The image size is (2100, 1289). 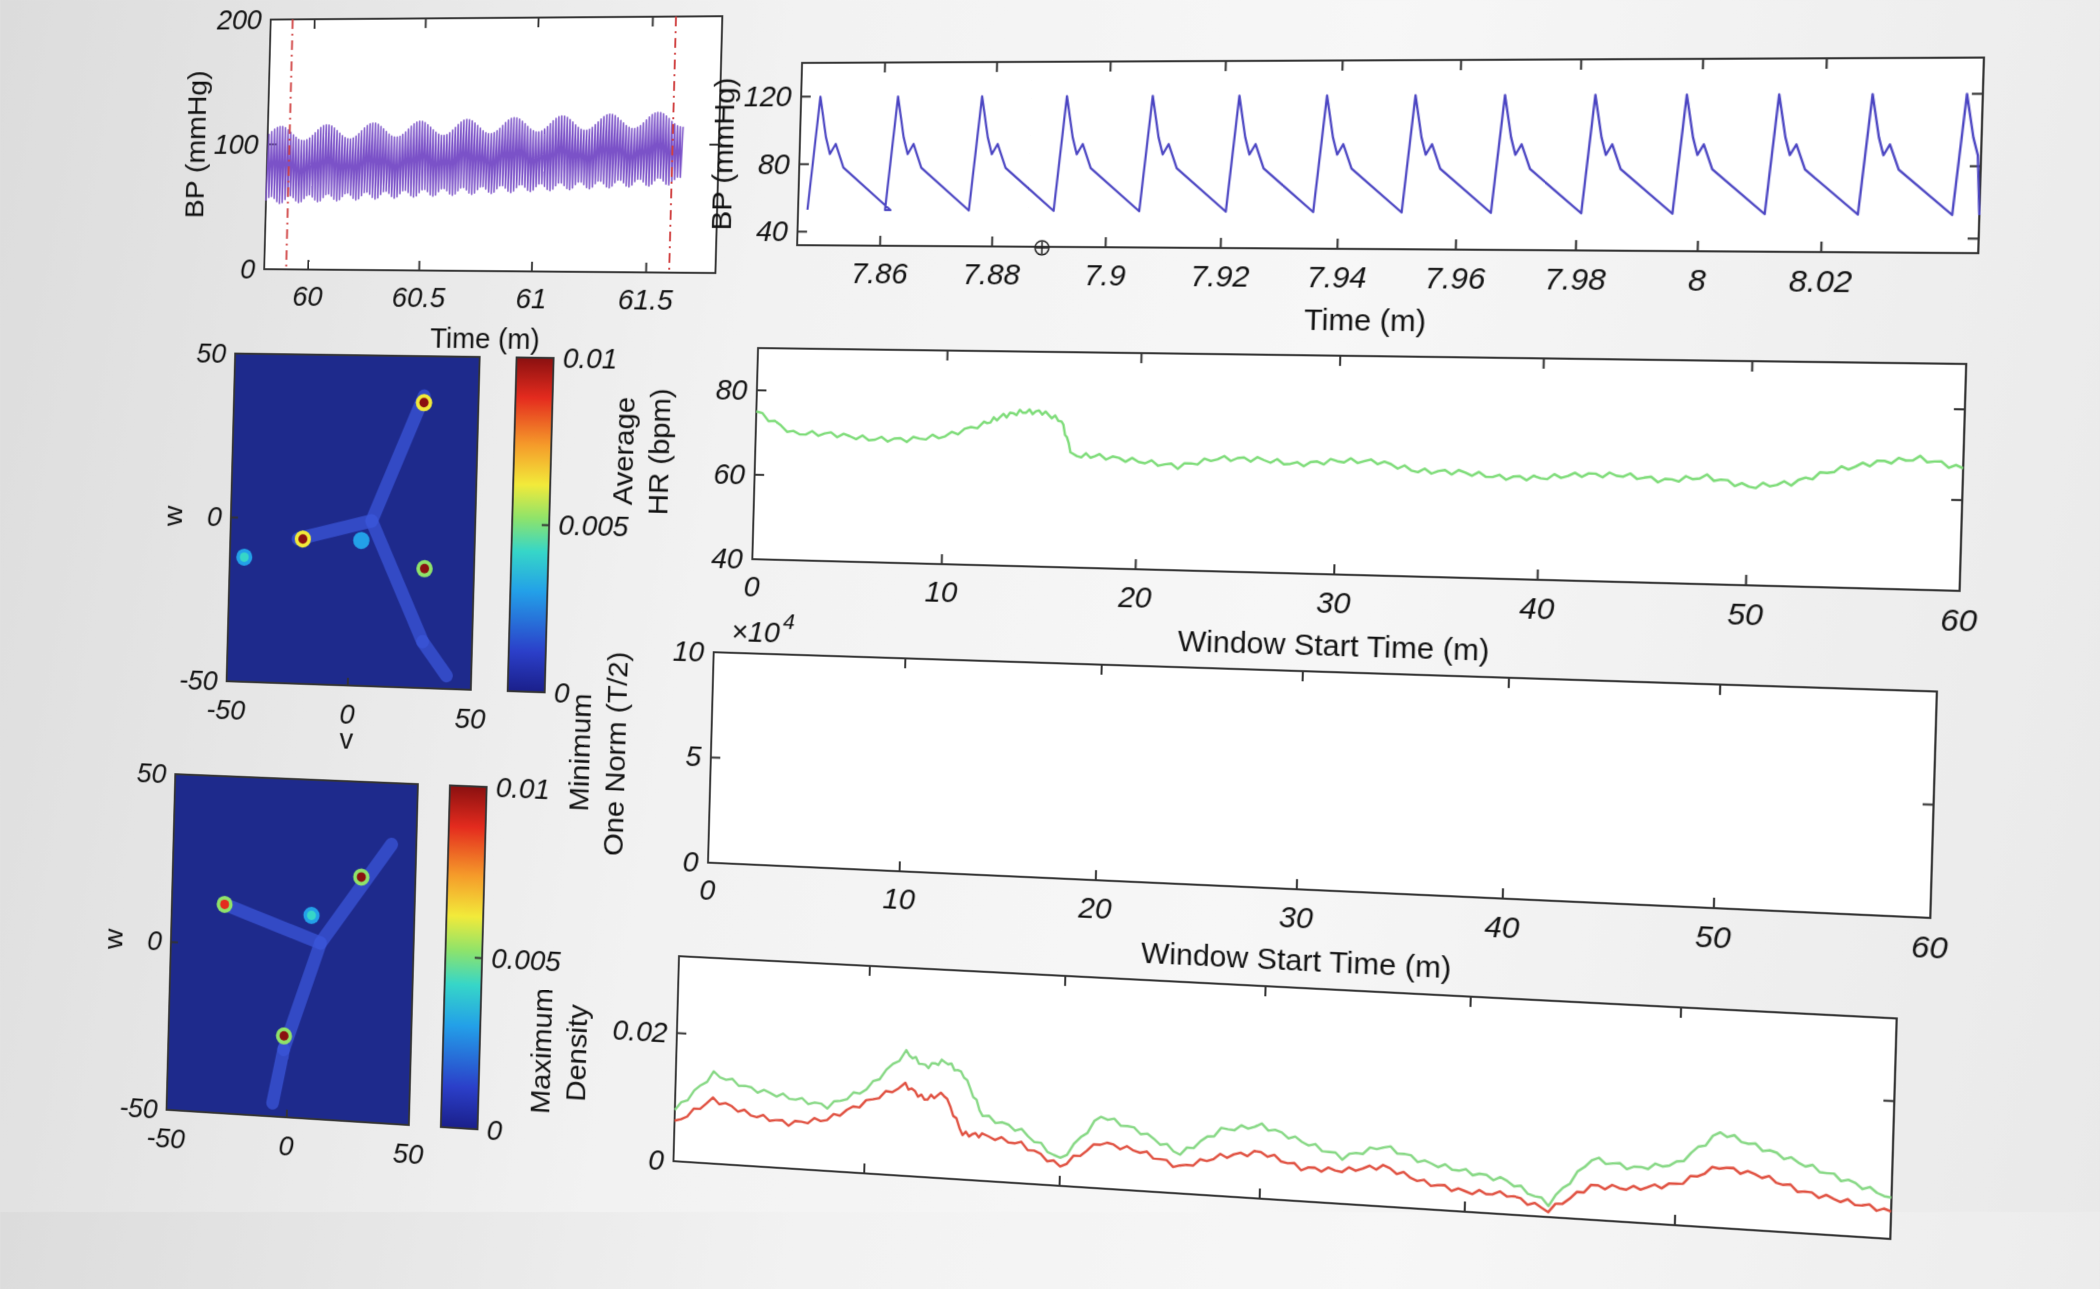 I want to click on density_map_2-colorbar-label: 0.005, so click(x=526, y=961).